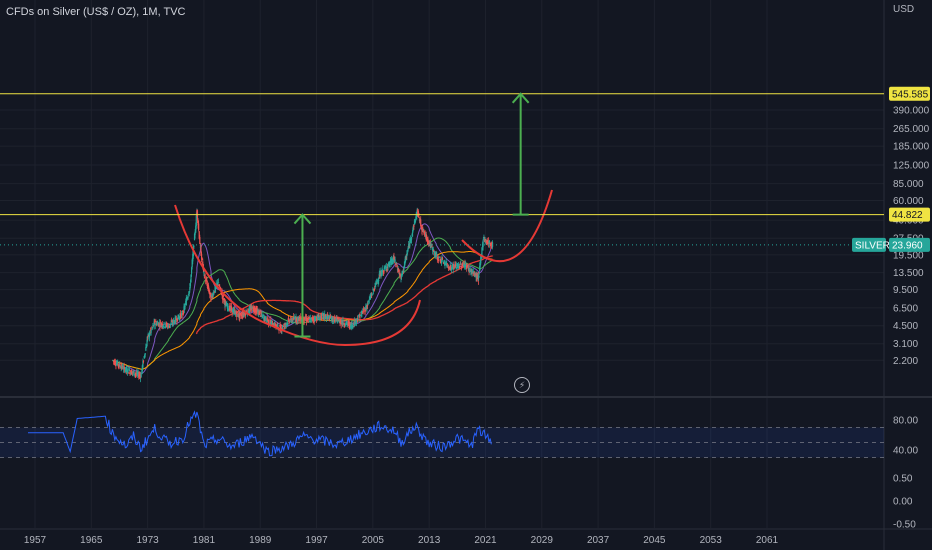 Image resolution: width=932 pixels, height=550 pixels. I want to click on time-tick-label: 2037, so click(598, 540).